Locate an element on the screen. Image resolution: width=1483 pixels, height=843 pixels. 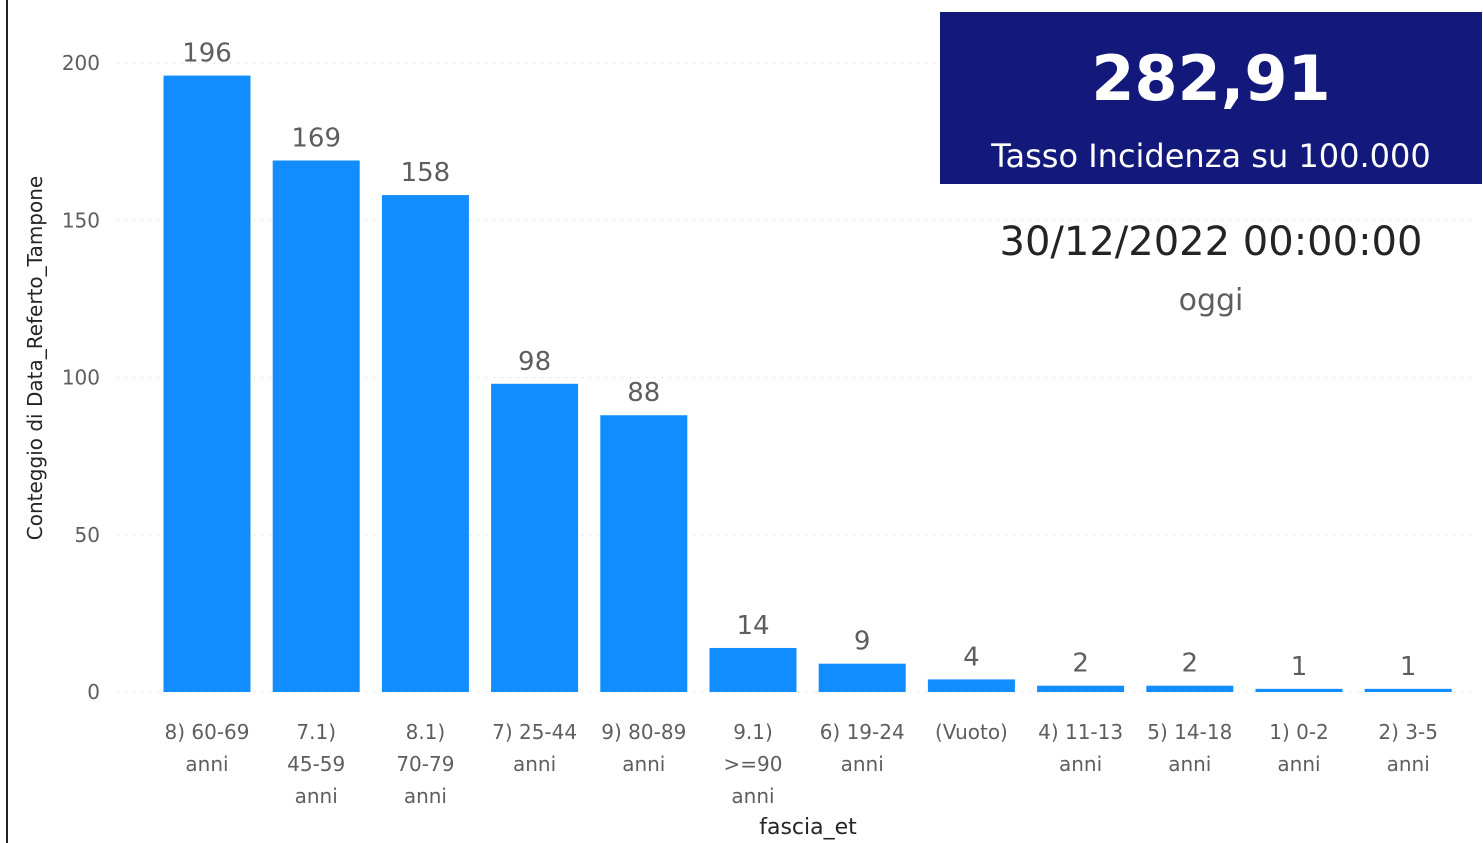
data-label: 169 is located at coordinates (316, 138).